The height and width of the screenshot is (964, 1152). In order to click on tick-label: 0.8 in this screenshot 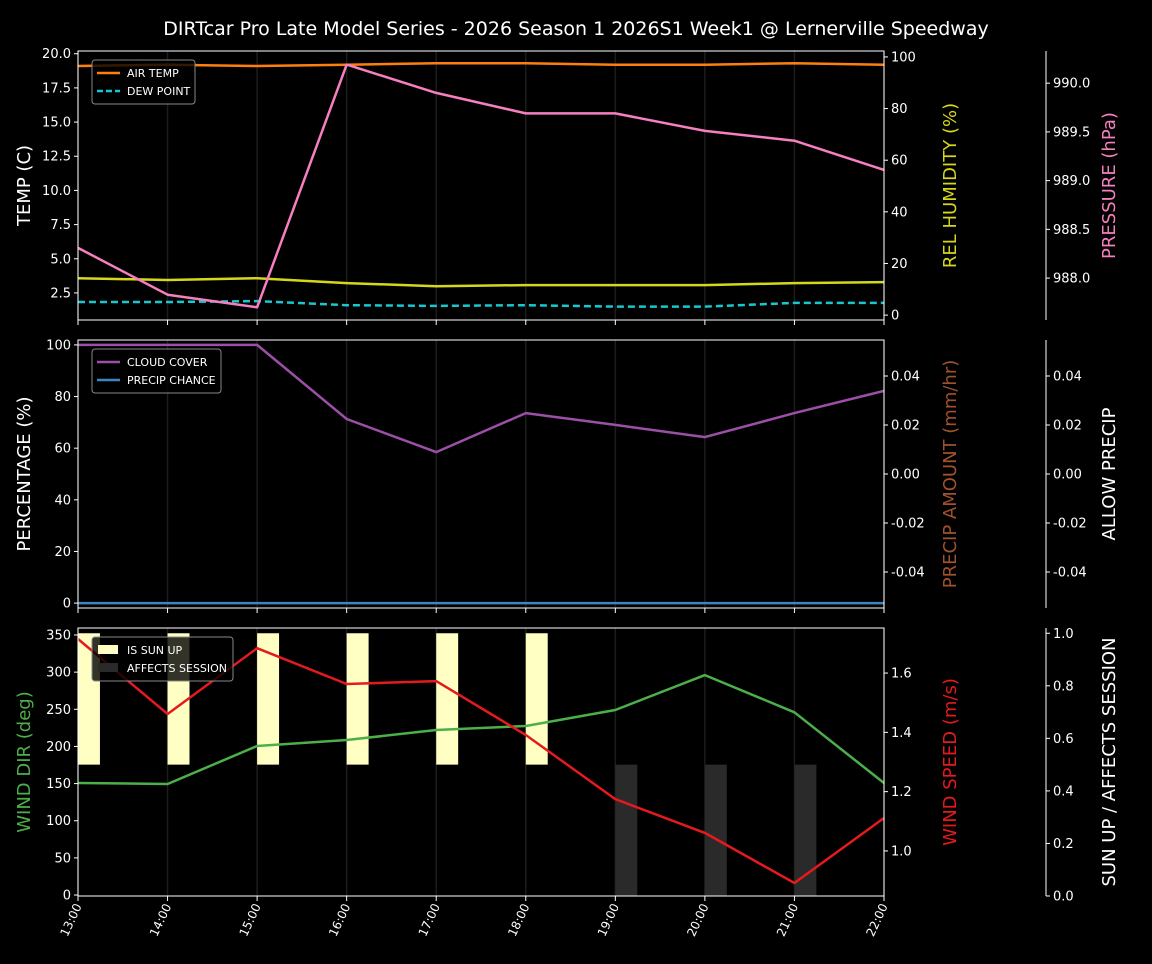, I will do `click(1063, 686)`.